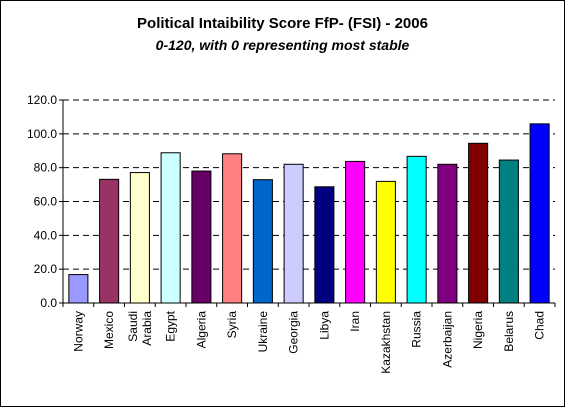  What do you see at coordinates (109, 330) in the screenshot?
I see `x-tick-label: Mexico` at bounding box center [109, 330].